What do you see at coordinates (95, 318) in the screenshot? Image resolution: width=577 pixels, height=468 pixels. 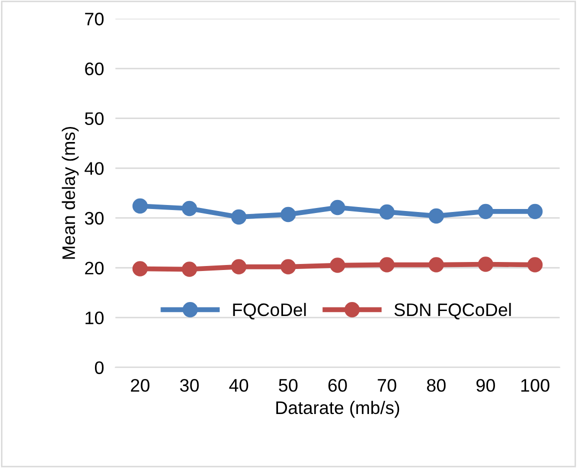 I see `y-tick-label: 10` at bounding box center [95, 318].